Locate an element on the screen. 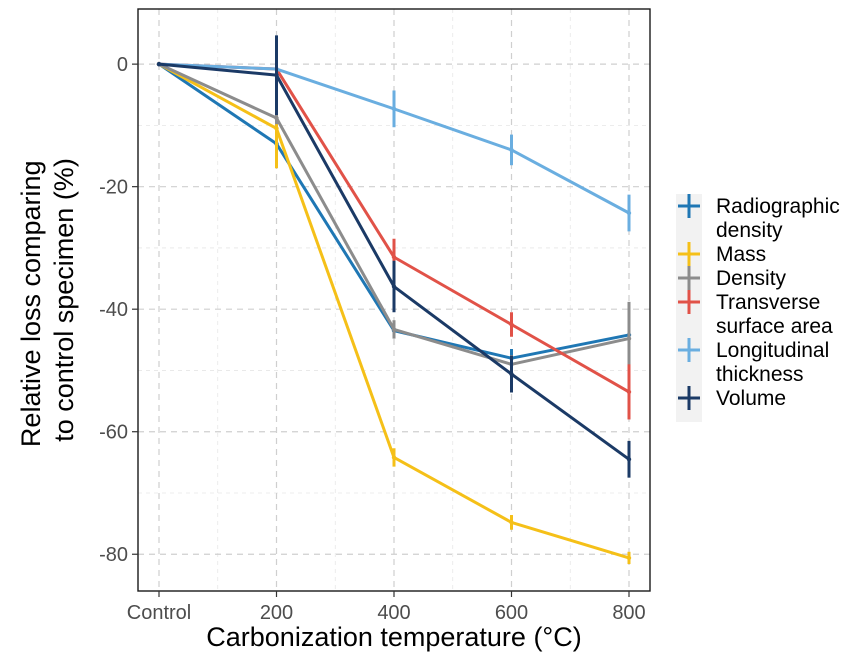 The height and width of the screenshot is (657, 867). y-axis: 0 -20 -40 -60 -80 is located at coordinates (118, 310).